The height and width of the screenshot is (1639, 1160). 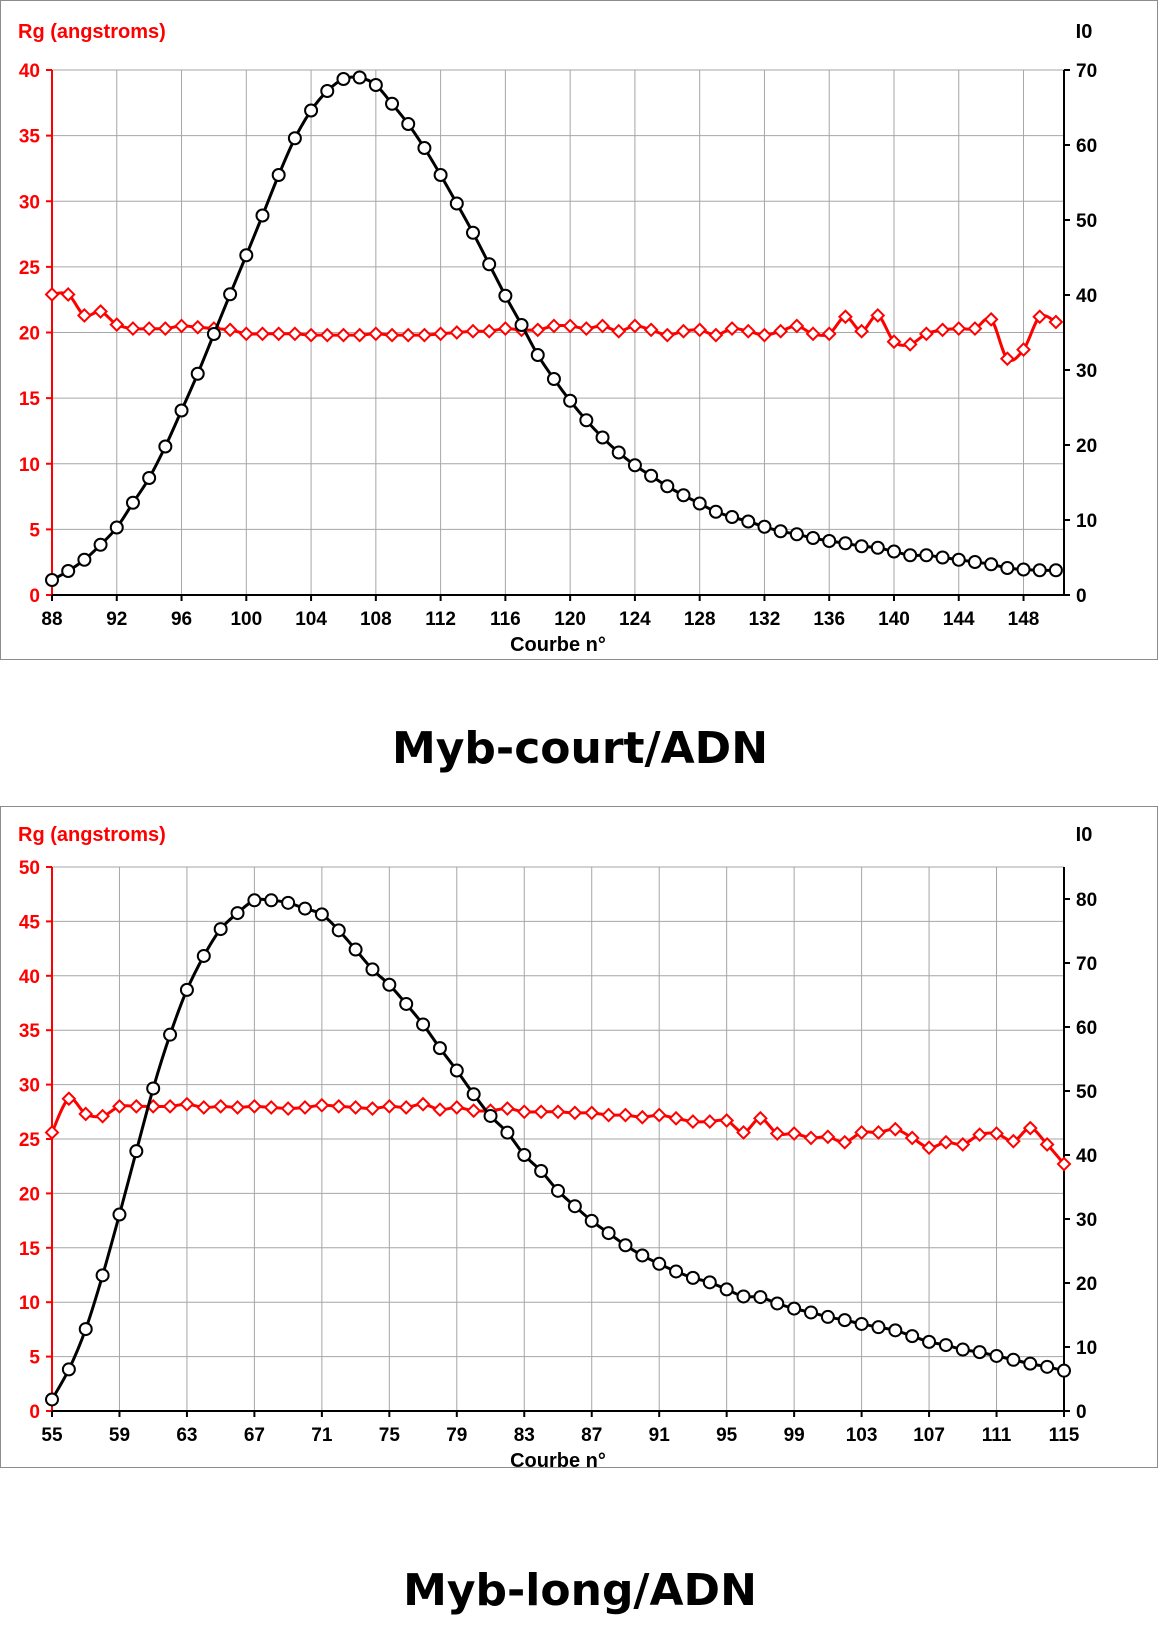 What do you see at coordinates (700, 619) in the screenshot?
I see `x-tick-label: 128` at bounding box center [700, 619].